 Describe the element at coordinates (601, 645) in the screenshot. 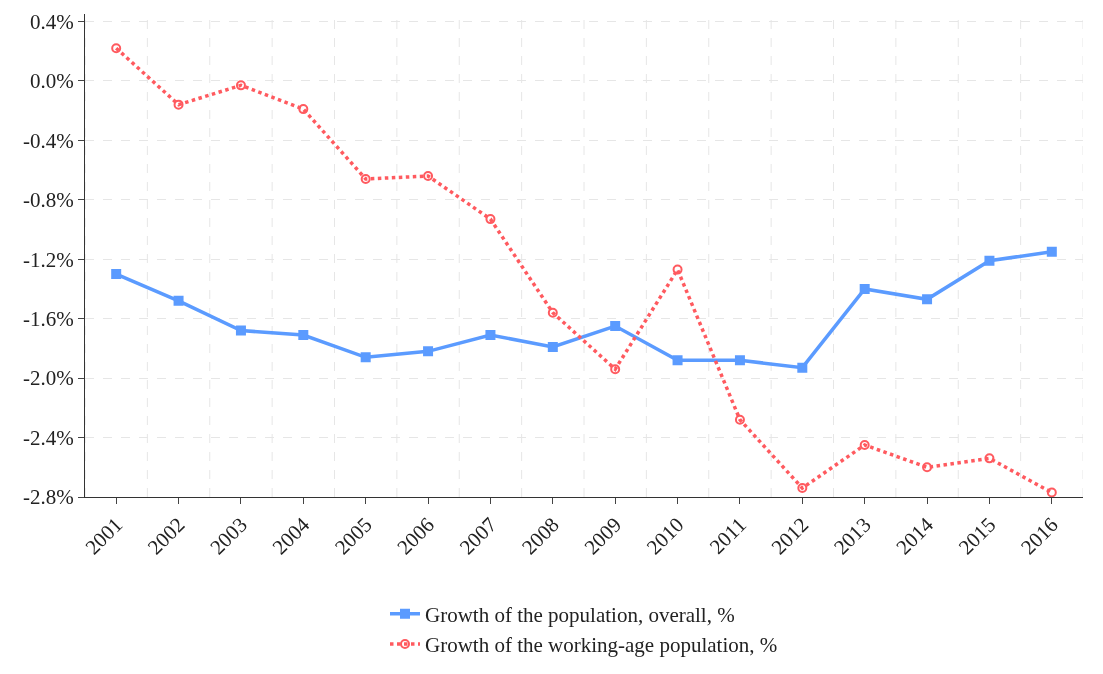

I see `legend-label: Growth of the working-age population, %` at that location.